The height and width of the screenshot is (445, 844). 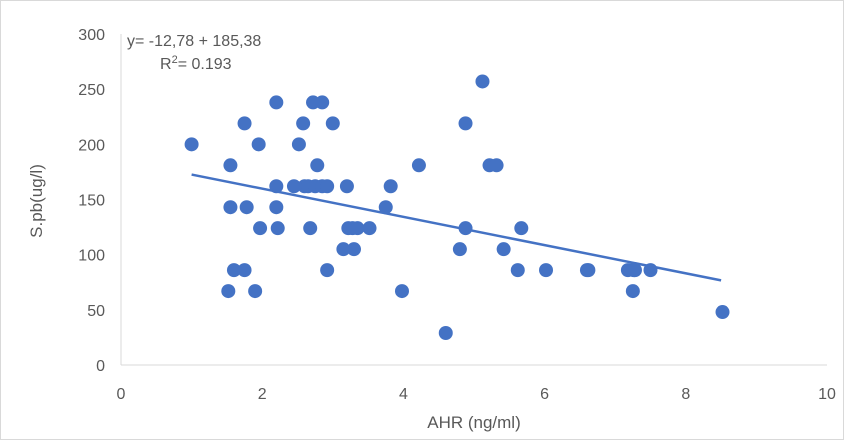 What do you see at coordinates (36, 201) in the screenshot?
I see `y-axis-label: S.pb(ug/l)` at bounding box center [36, 201].